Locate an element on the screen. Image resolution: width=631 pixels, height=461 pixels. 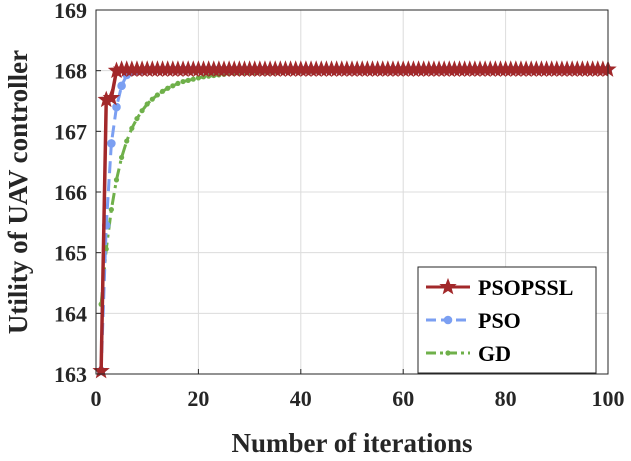
legend-label: GD is located at coordinates (494, 353).